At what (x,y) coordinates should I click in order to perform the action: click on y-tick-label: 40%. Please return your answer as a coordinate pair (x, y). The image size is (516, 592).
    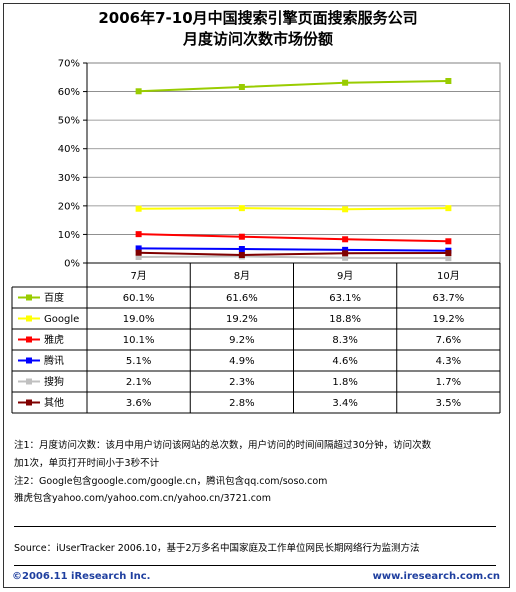
    Looking at the image, I should click on (69, 149).